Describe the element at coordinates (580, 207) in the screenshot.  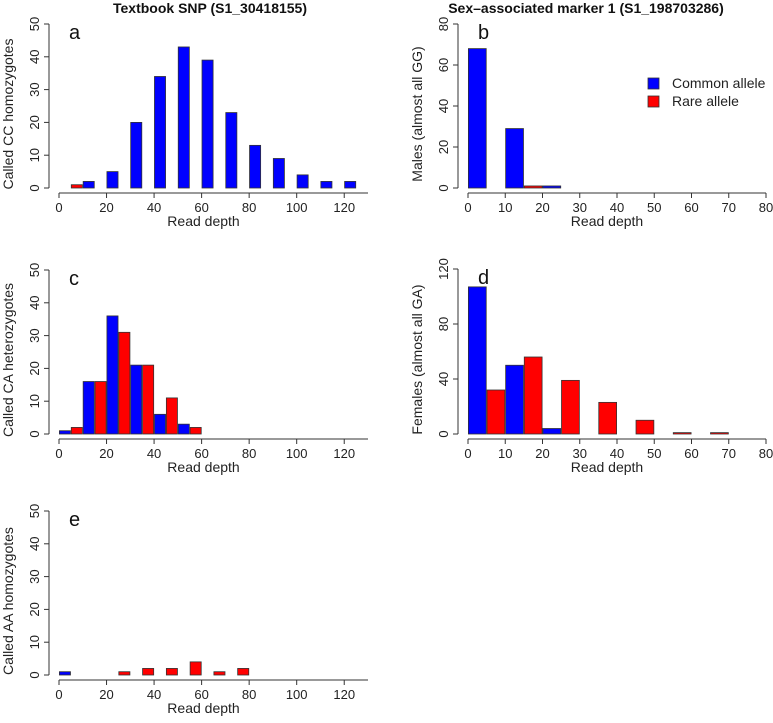
I see `x-tick-label: 30` at that location.